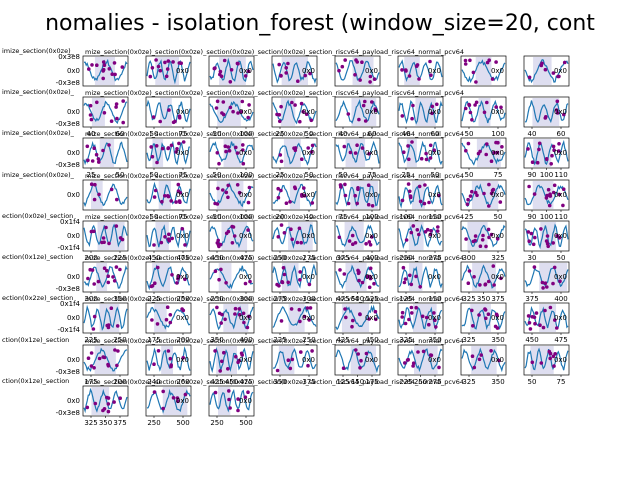 This screenshot has height=480, width=640. Describe the element at coordinates (68, 165) in the screenshot. I see `y-tick-label: -0x3e8` at that location.